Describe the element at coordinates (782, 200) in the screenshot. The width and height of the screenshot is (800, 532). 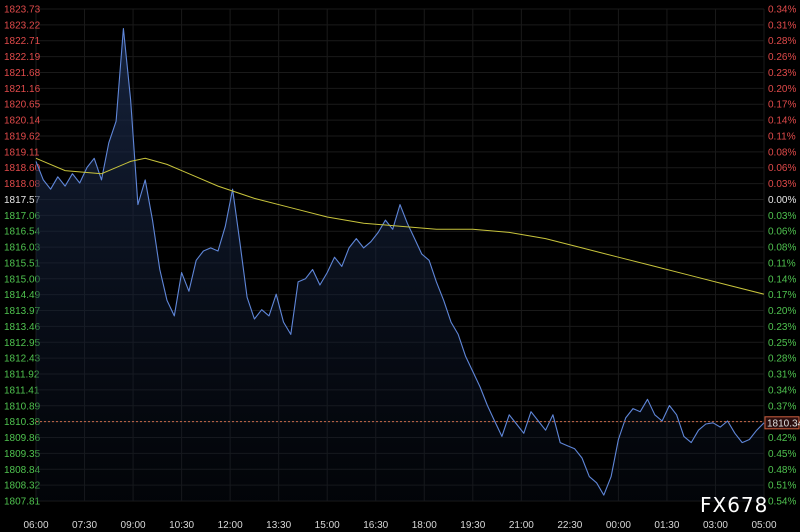
I see `percent-tick-label: 0.00%` at that location.